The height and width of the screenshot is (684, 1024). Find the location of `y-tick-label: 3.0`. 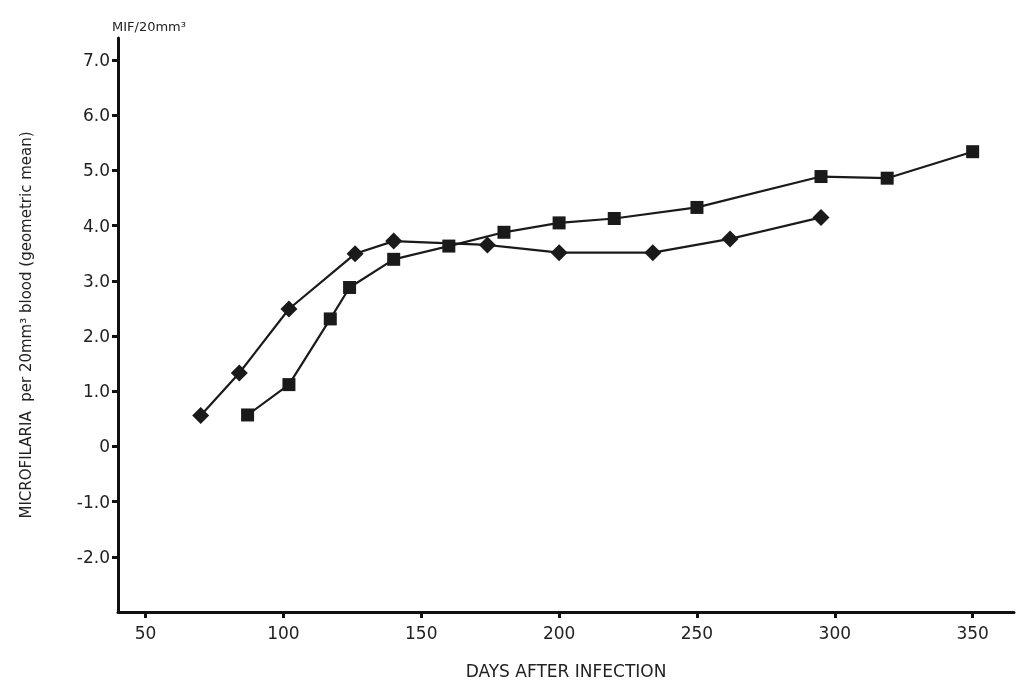

y-tick-label: 3.0 is located at coordinates (96, 280).